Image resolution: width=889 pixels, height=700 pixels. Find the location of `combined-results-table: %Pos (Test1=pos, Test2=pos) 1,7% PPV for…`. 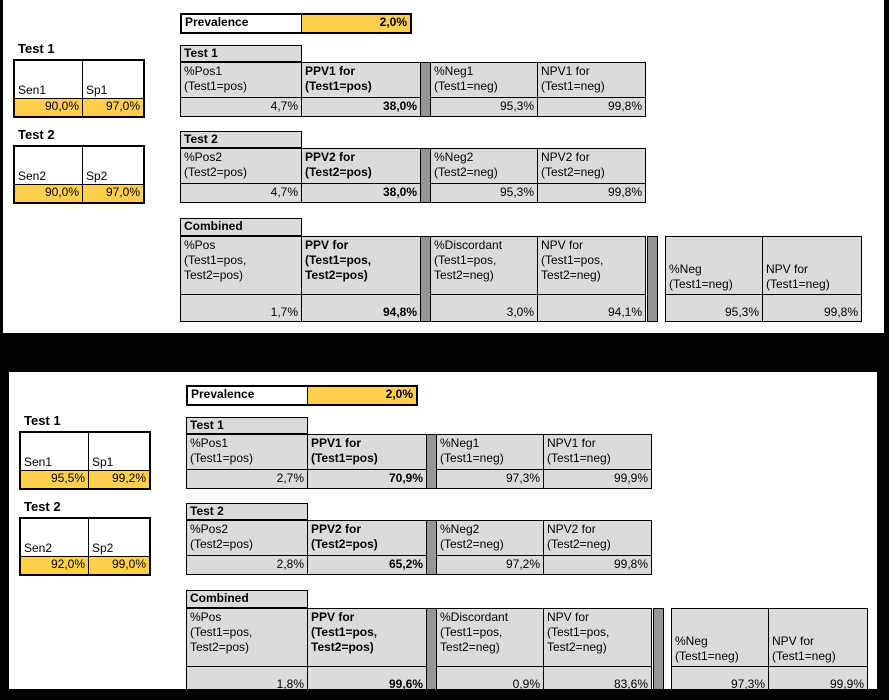

combined-results-table: %Pos (Test1=pos, Test2=pos) 1,7% PPV for… is located at coordinates (413, 279).